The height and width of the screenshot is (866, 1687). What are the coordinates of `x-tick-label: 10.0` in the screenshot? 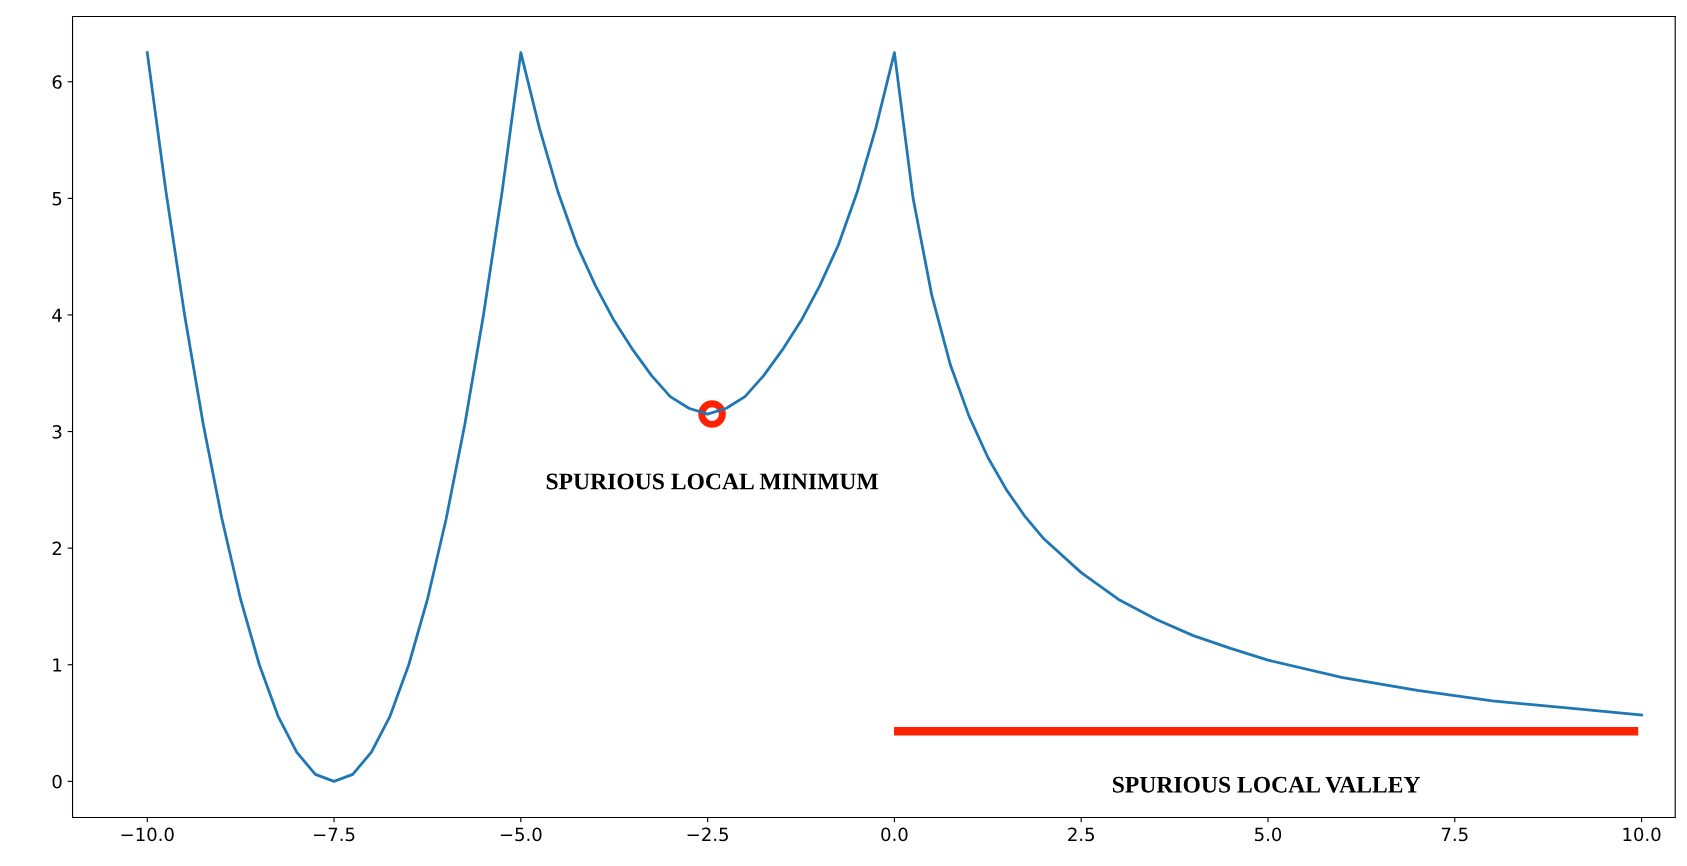 It's located at (1642, 834).